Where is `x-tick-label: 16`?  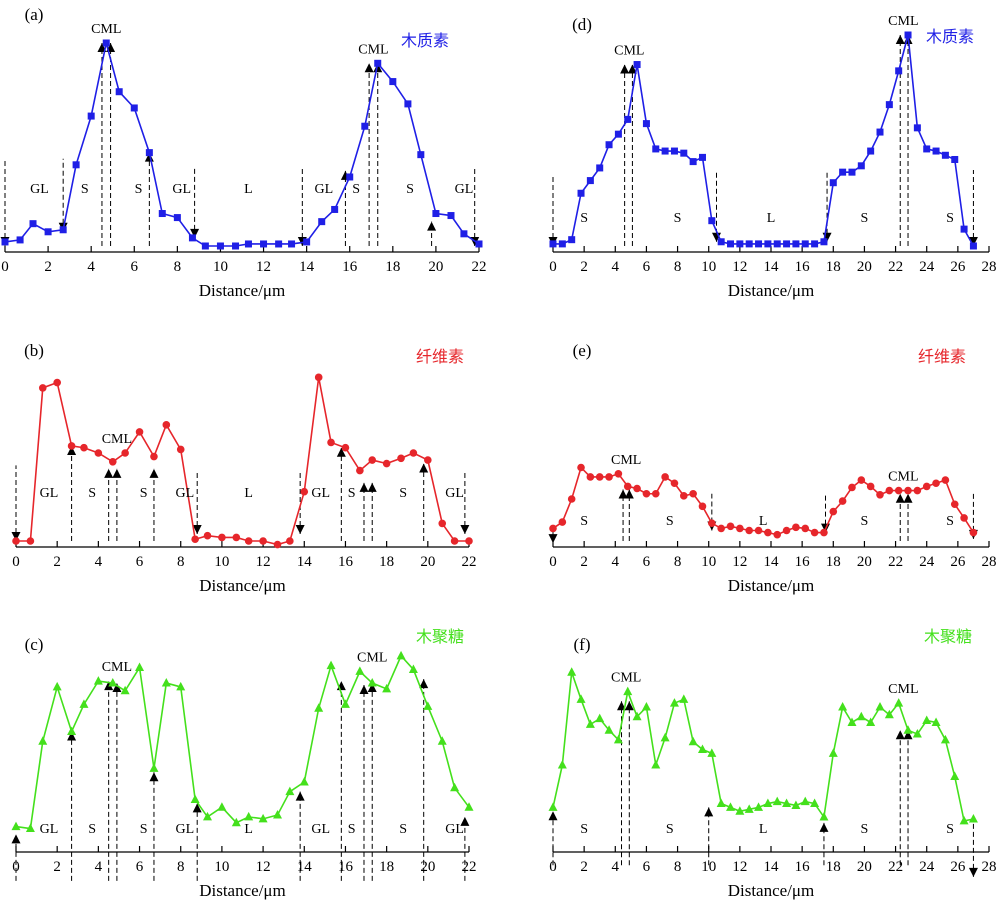
x-tick-label: 16 is located at coordinates (803, 562).